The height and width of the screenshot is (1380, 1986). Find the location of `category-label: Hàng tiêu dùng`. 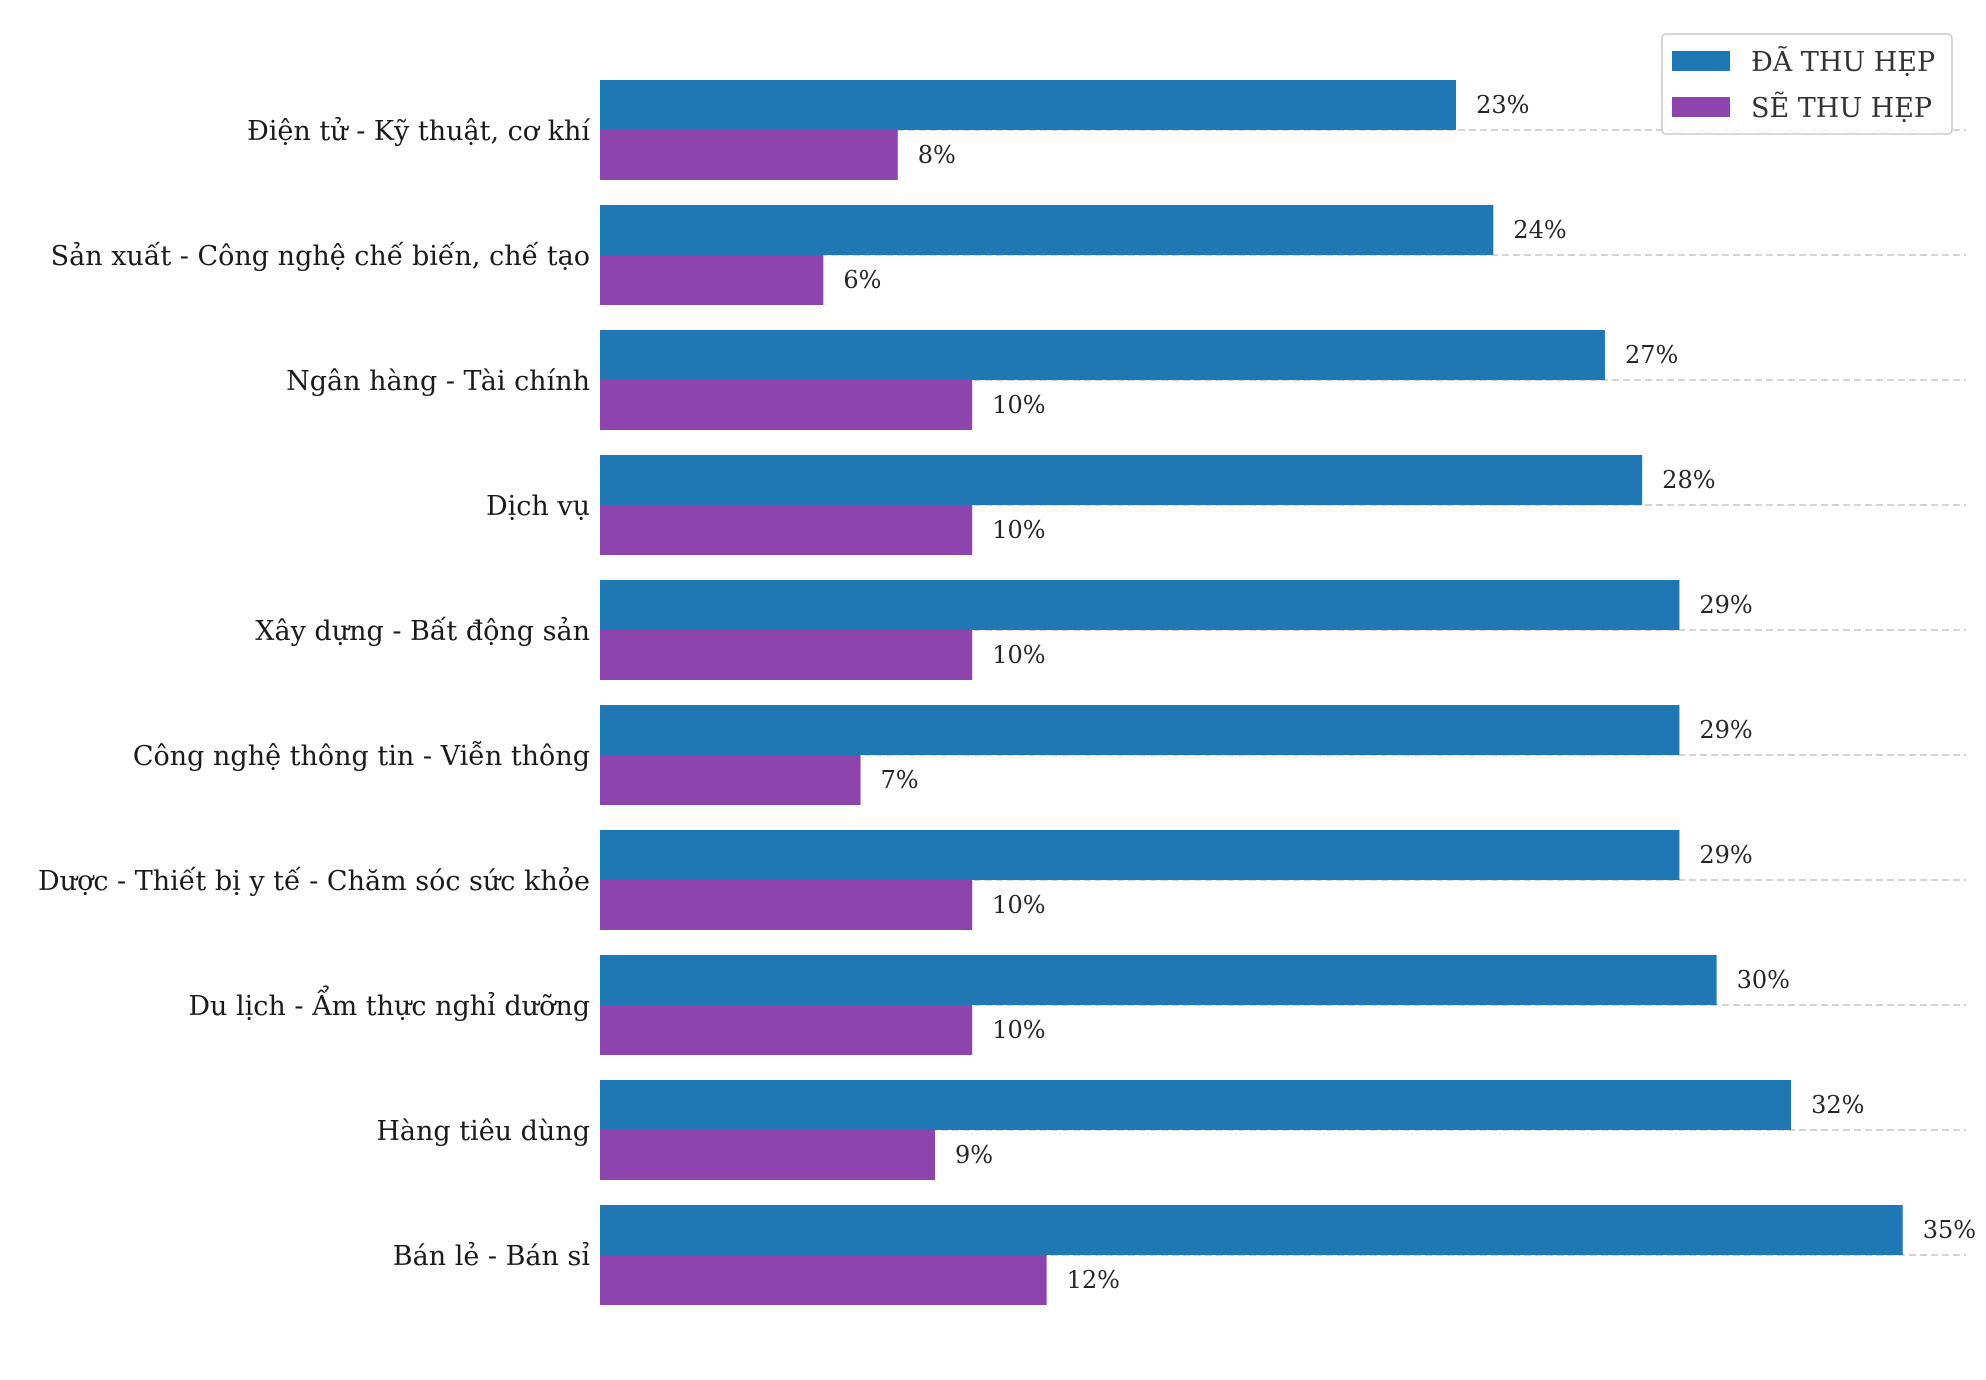

category-label: Hàng tiêu dùng is located at coordinates (483, 1131).